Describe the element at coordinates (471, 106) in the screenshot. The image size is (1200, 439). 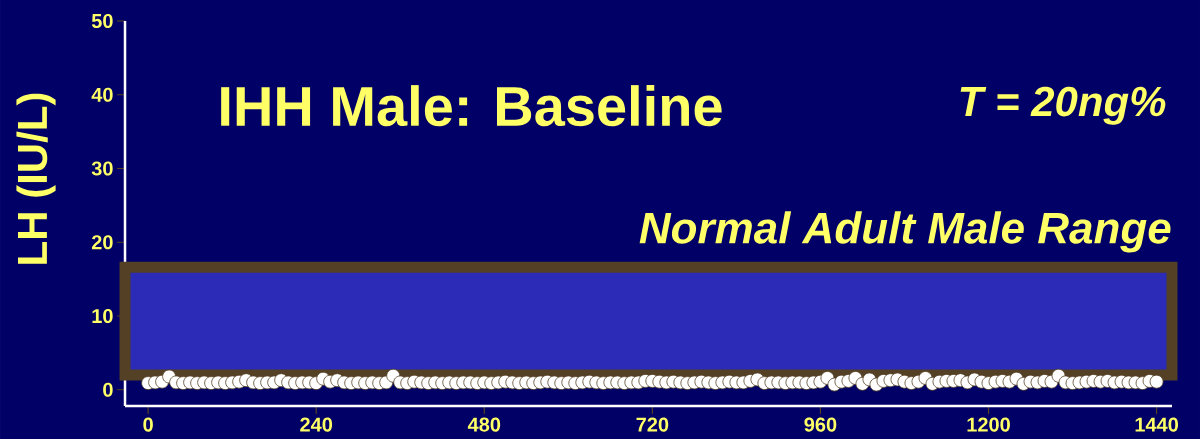
I see `text: IHH Male: Baseline` at that location.